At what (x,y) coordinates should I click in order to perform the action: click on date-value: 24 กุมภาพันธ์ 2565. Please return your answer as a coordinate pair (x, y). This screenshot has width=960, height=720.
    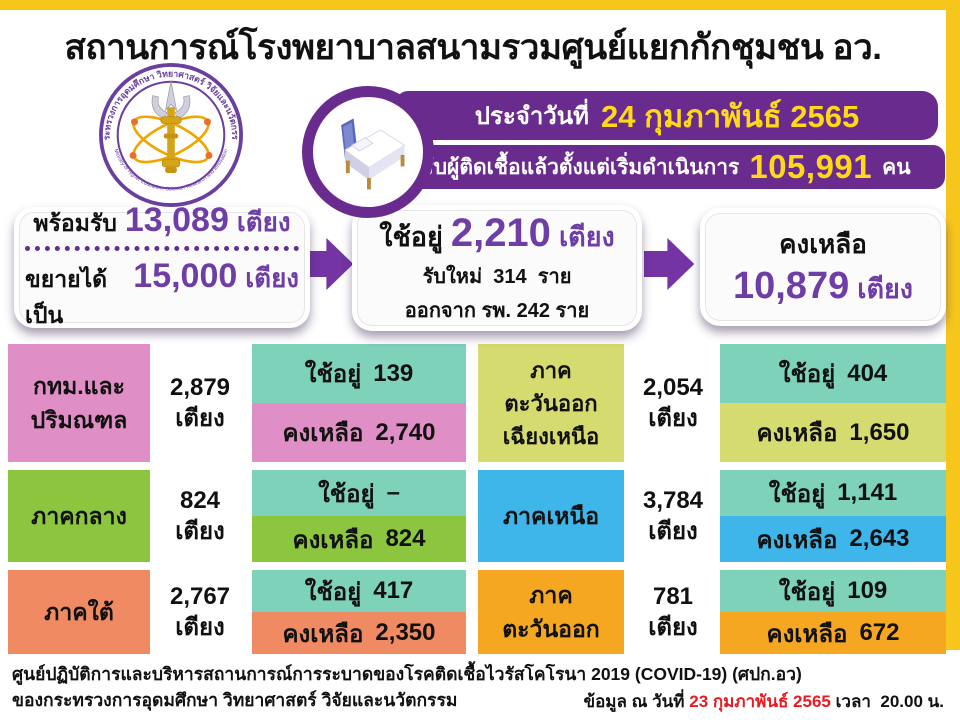
    Looking at the image, I should click on (730, 116).